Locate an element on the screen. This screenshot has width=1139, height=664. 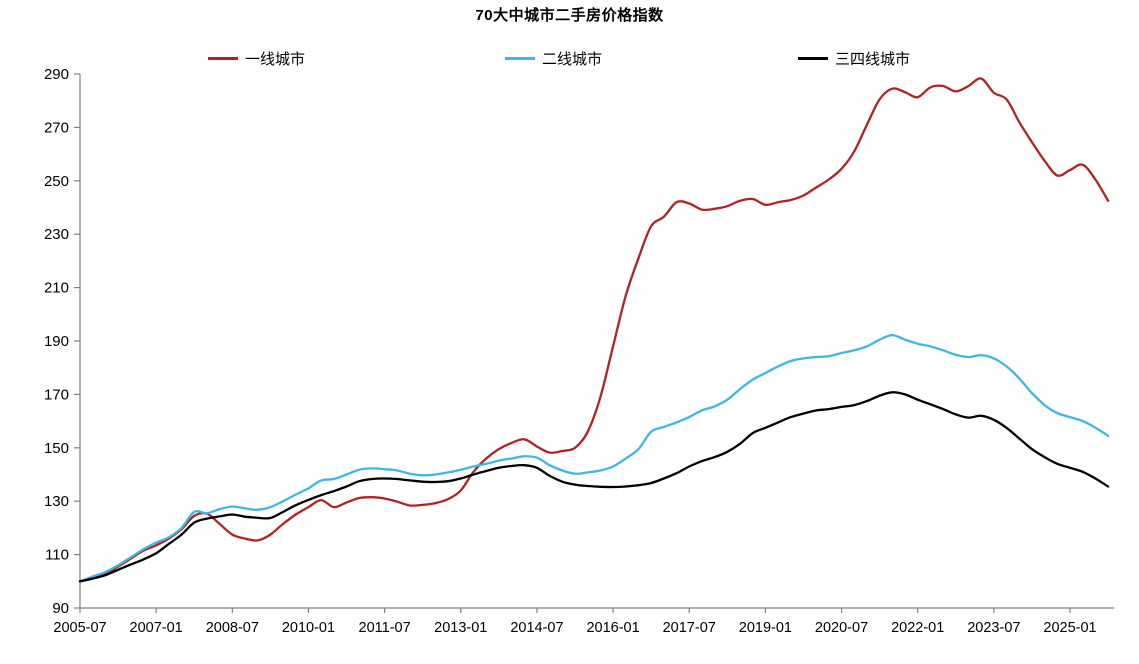
y-tick-label: 250 is located at coordinates (56, 181).